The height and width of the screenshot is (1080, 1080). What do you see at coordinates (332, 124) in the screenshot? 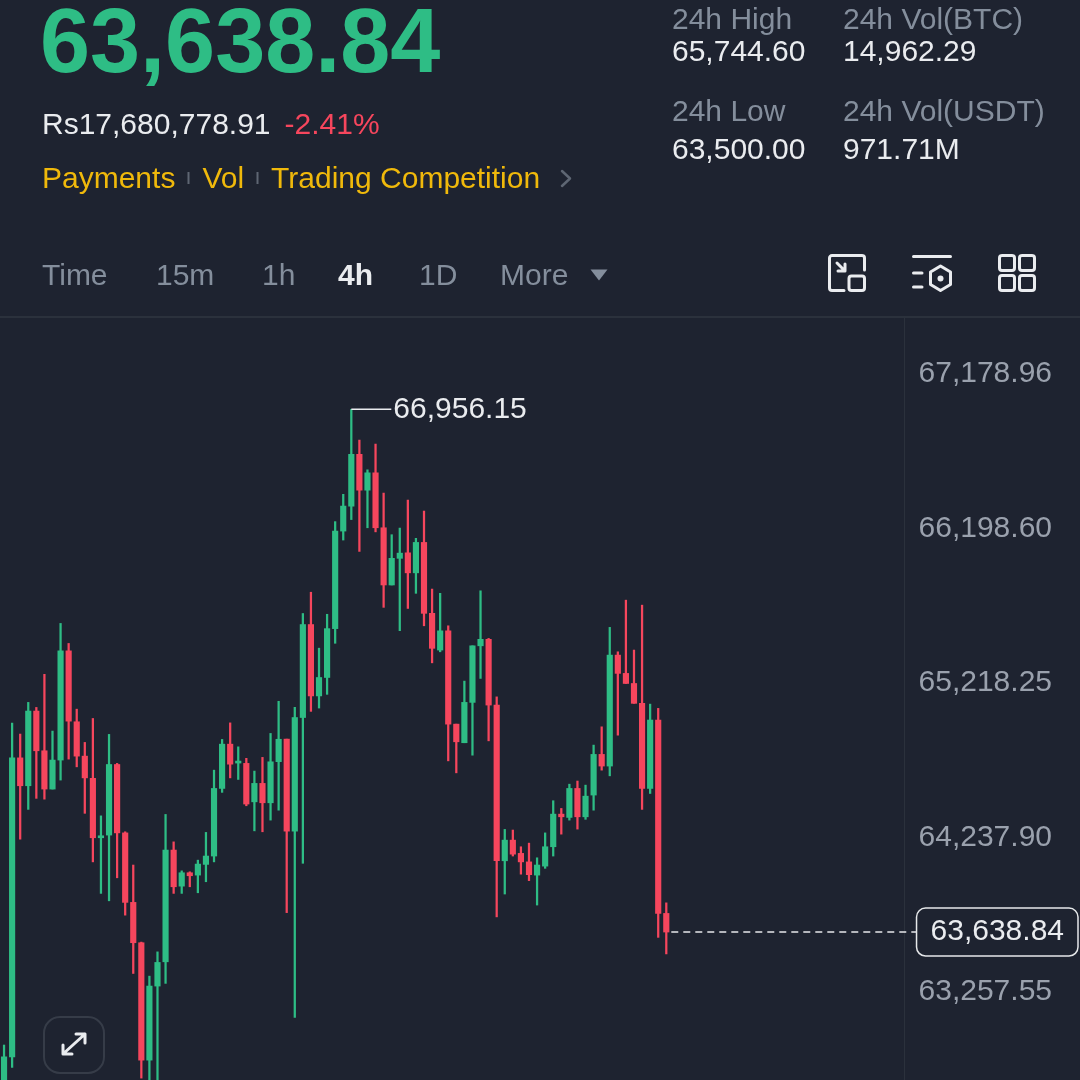
I see `text: -2.41%` at bounding box center [332, 124].